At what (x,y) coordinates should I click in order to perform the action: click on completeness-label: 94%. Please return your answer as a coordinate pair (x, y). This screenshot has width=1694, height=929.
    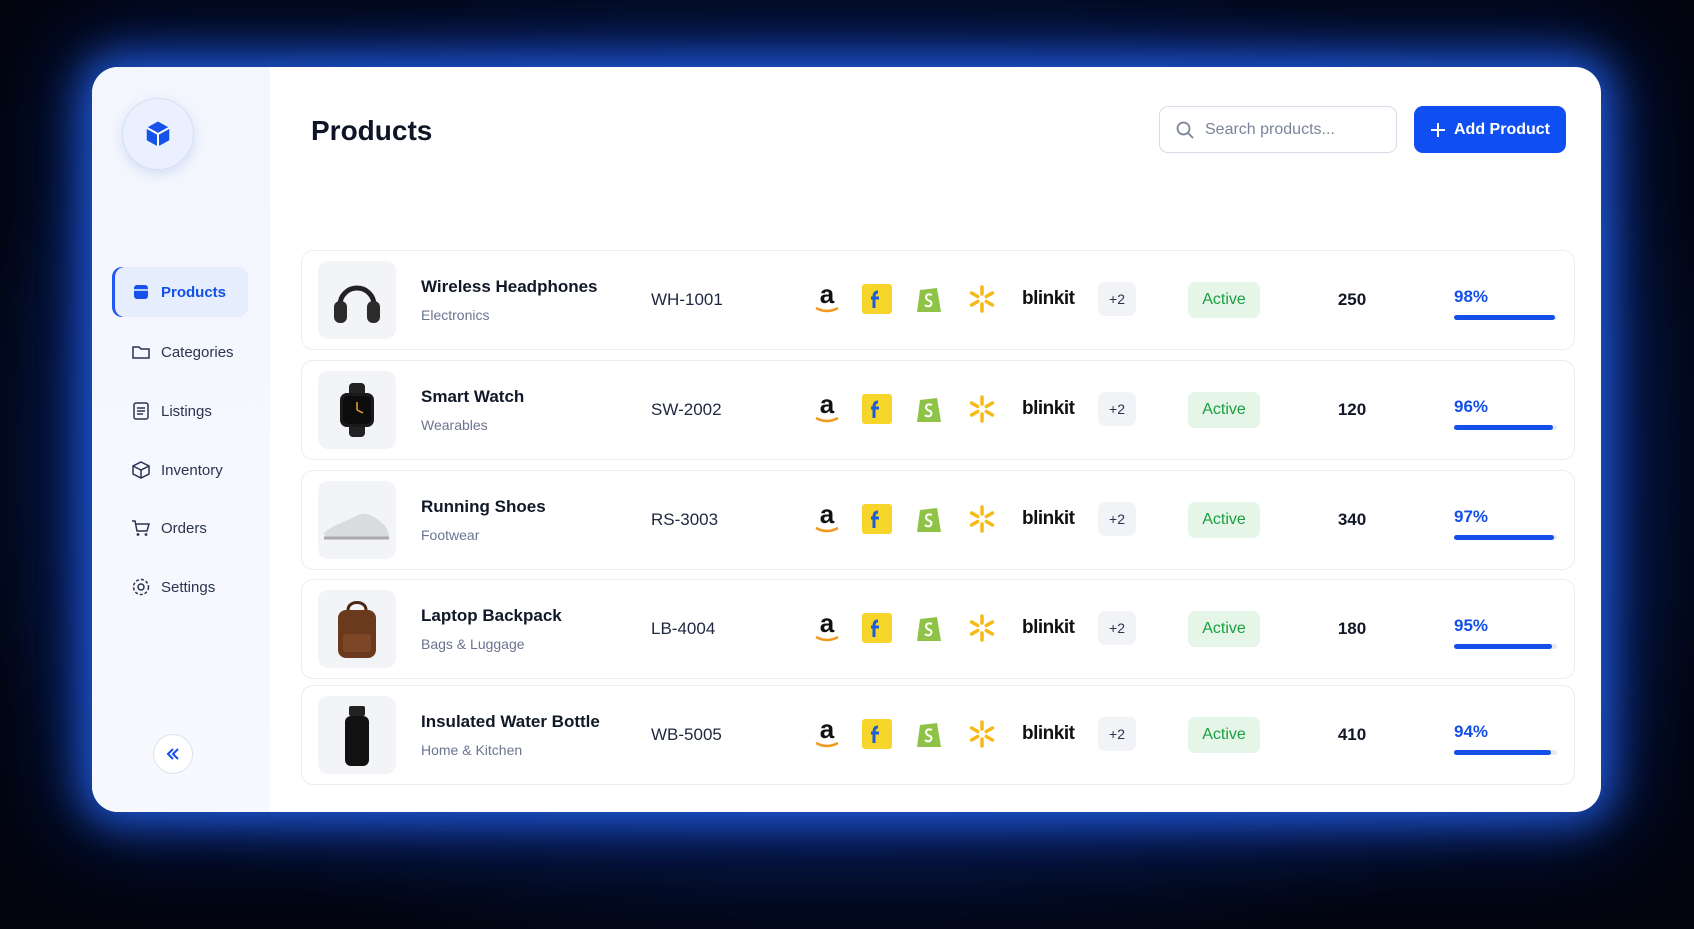
    Looking at the image, I should click on (1471, 731).